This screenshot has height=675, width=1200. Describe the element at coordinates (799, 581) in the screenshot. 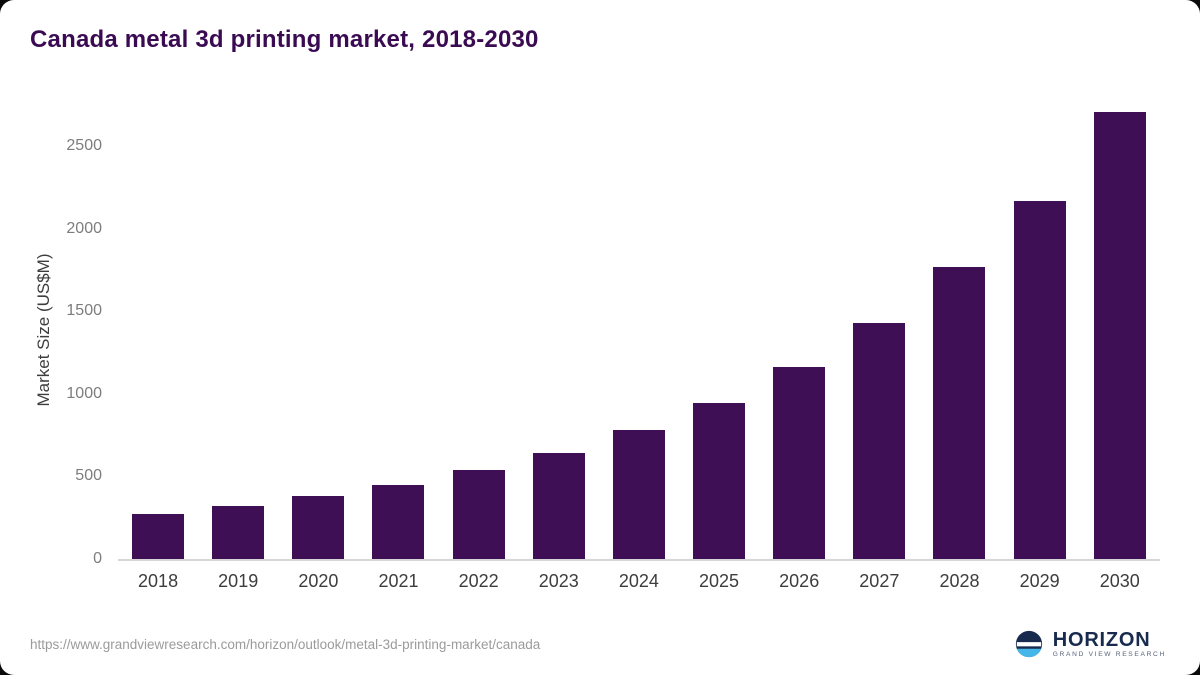

I see `x-tick-label: 2026` at that location.